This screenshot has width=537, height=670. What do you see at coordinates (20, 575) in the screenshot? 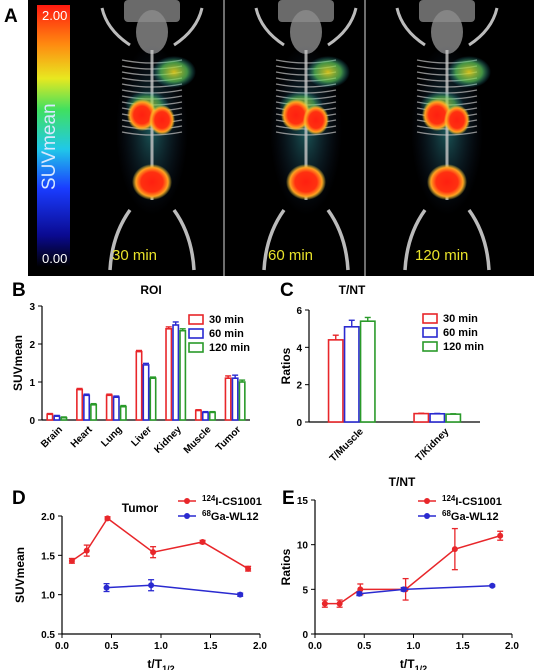
I see `y-axis-label: SUVmean` at bounding box center [20, 575].